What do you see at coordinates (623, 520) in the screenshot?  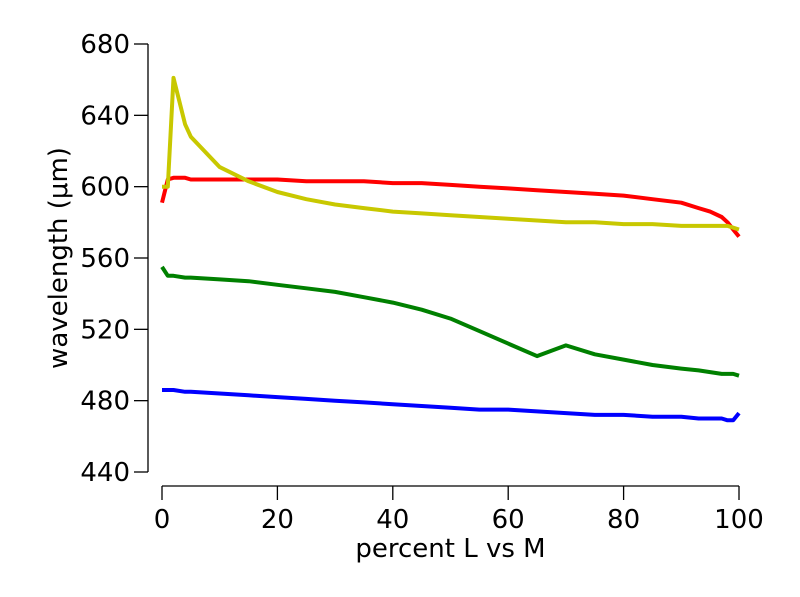 I see `x-tick-label: 80` at bounding box center [623, 520].